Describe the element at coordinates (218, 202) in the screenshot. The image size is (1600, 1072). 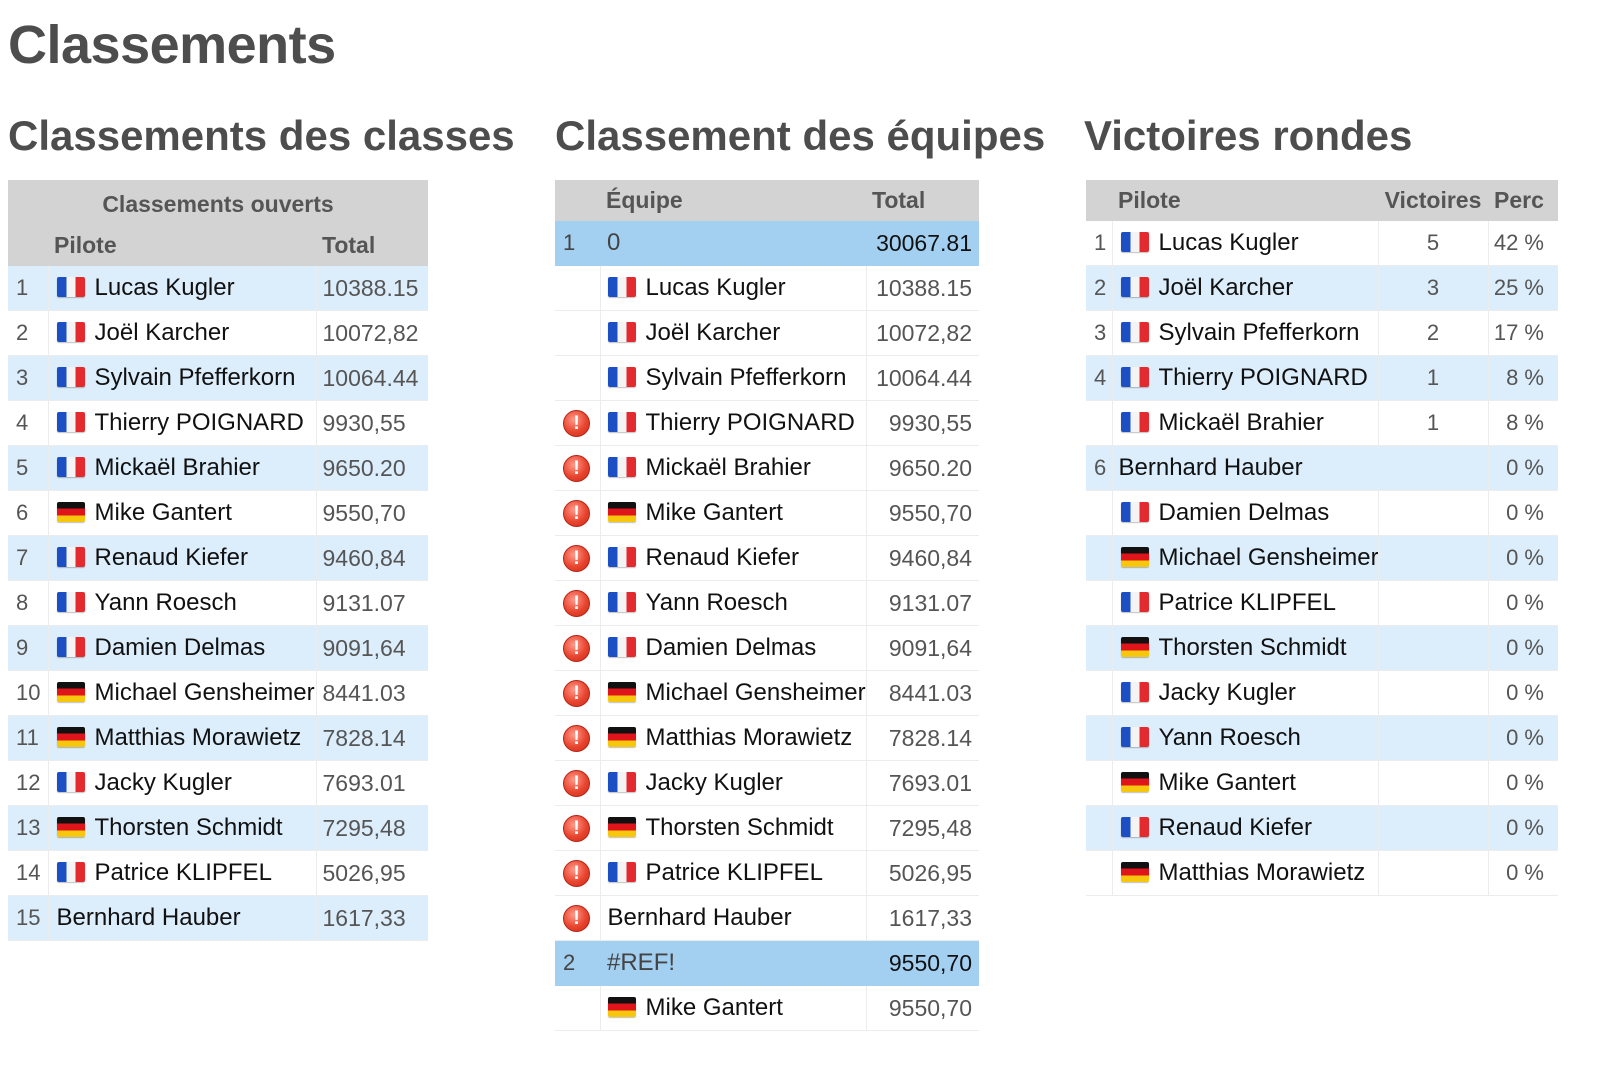
I see `group-header: Classements ouverts` at that location.